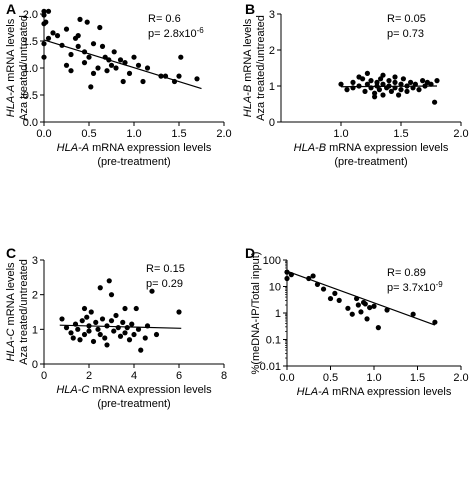 This screenshot has width=474, height=484. What do you see at coordinates (11, 312) in the screenshot?
I see `y-axis-label: HLA-C mRNA levels` at bounding box center [11, 312].